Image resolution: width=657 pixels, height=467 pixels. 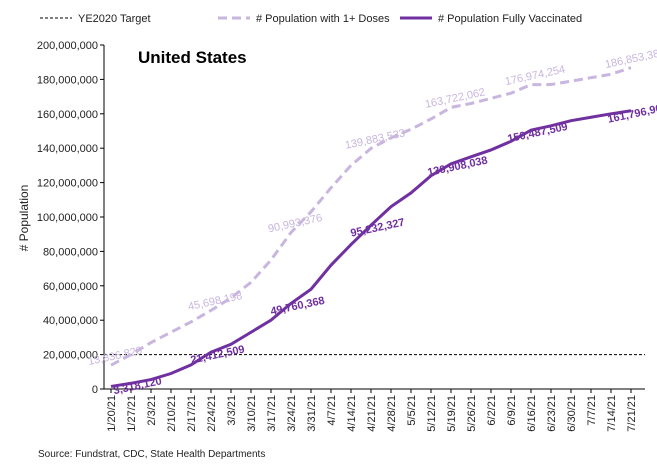 What do you see at coordinates (152, 410) in the screenshot?
I see `x-tick-label: 2/3/21` at bounding box center [152, 410].